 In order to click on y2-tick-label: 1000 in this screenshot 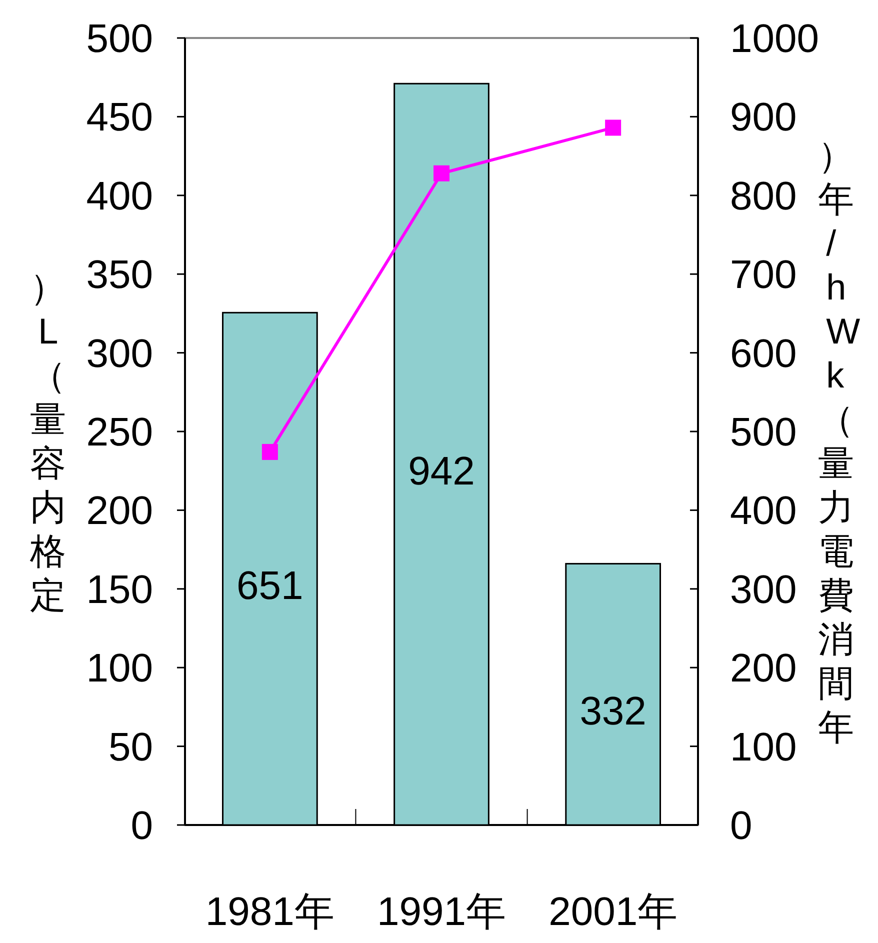, I will do `click(774, 39)`.